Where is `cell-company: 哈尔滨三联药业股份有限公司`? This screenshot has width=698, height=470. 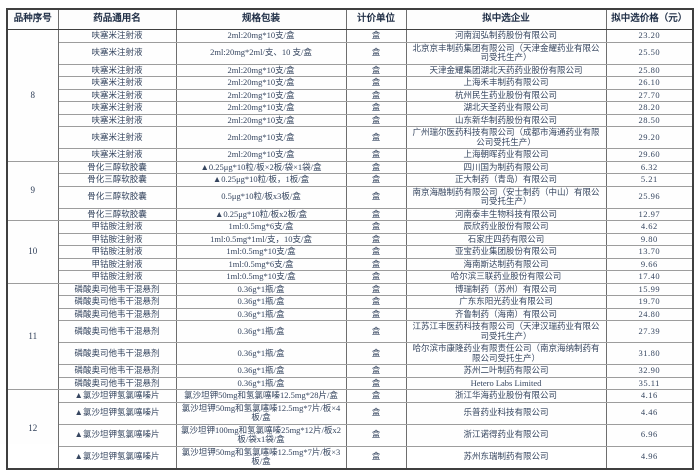
cell-company: 哈尔滨三联药业股份有限公司 is located at coordinates (506, 277).